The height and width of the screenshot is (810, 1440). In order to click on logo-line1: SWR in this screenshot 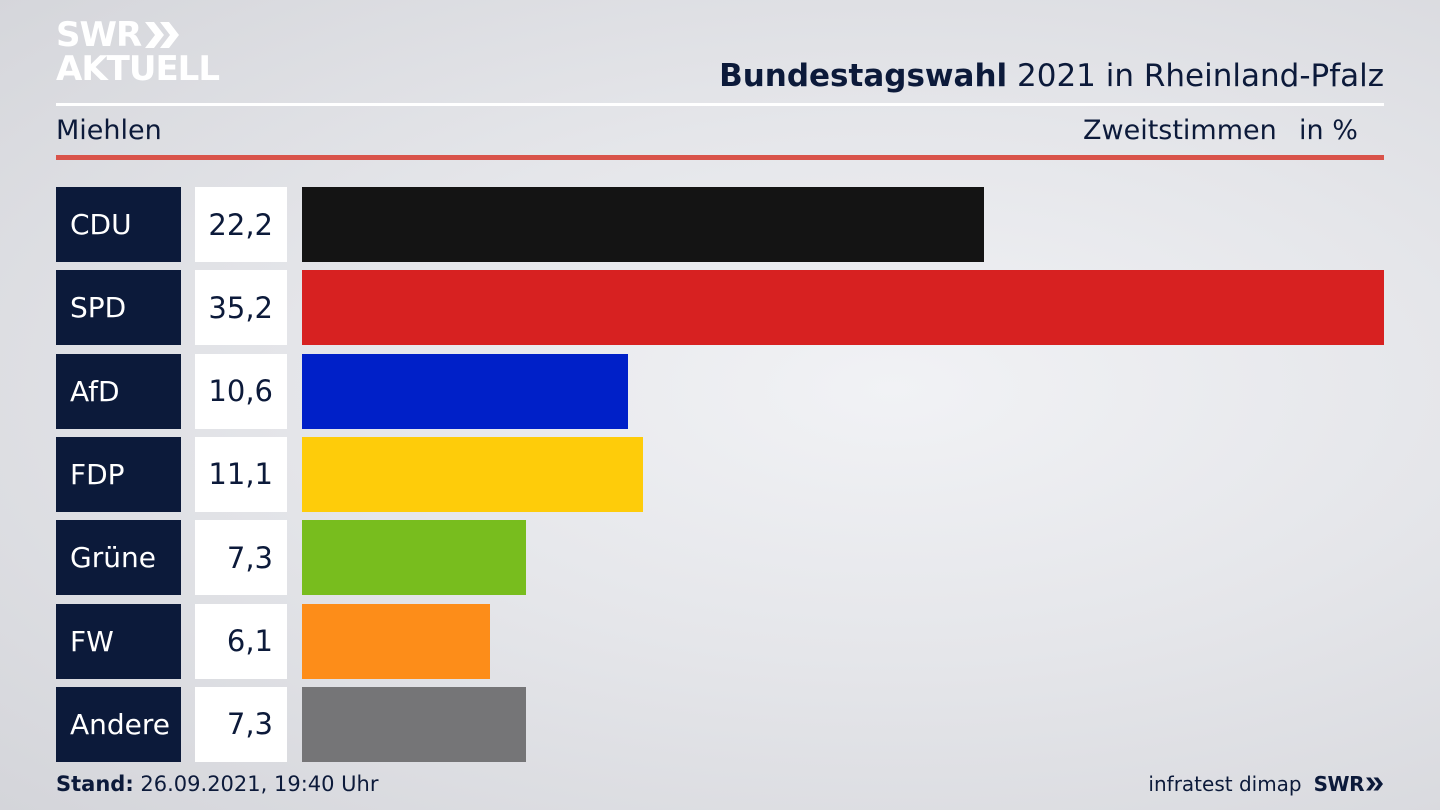, I will do `click(99, 35)`.